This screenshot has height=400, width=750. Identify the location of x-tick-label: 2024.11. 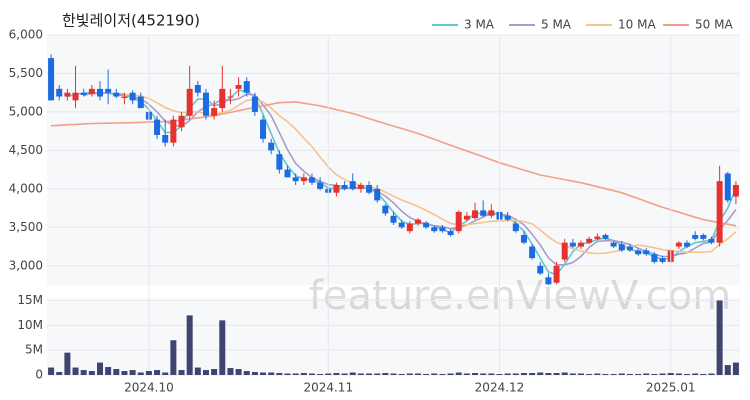
(328, 388).